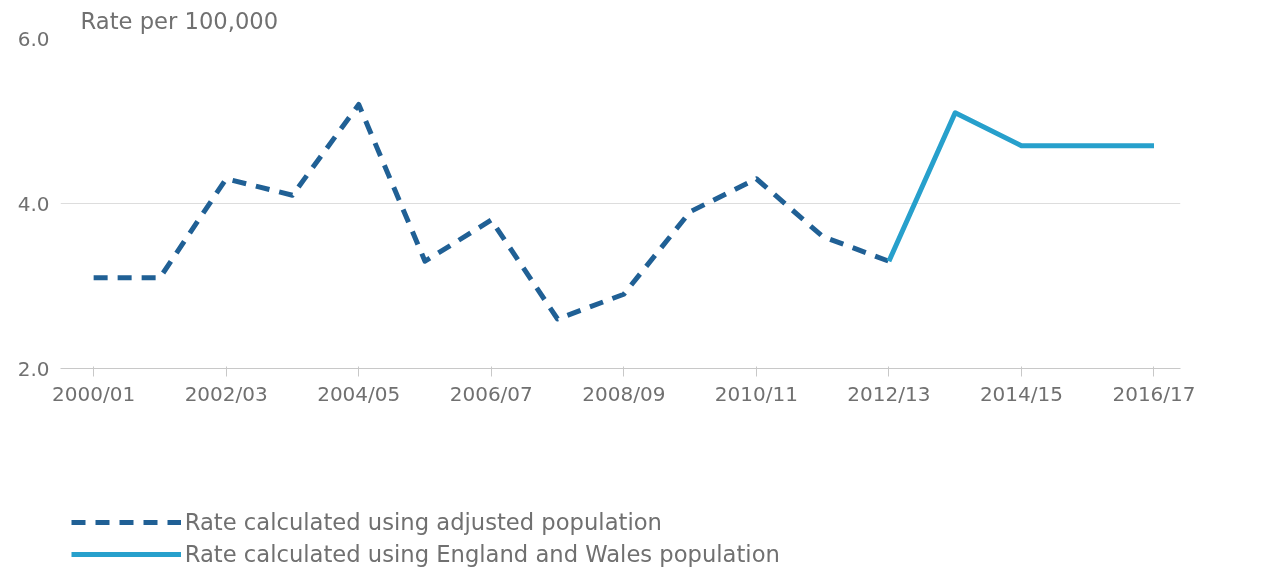 This screenshot has height=577, width=1274. Describe the element at coordinates (423, 521) in the screenshot. I see `legend-label: Rate calculated using adjusted population` at that location.